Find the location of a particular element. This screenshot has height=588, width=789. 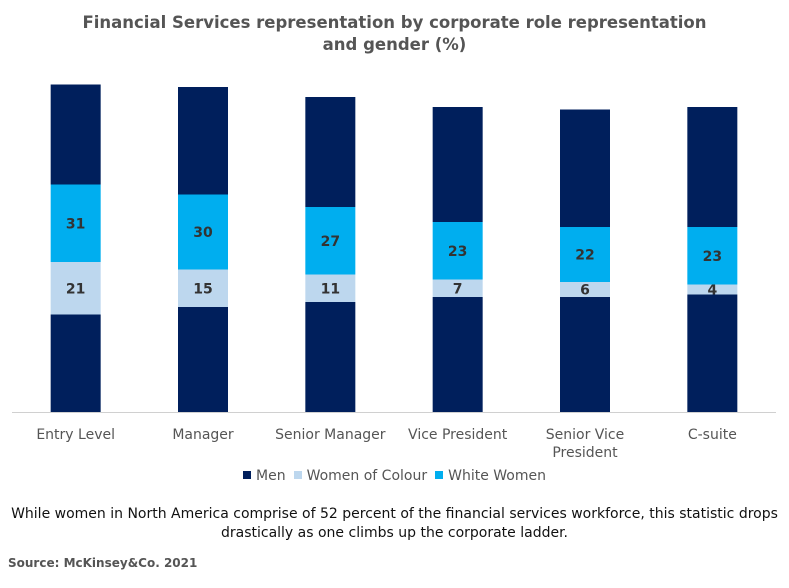

legend-label: White Women is located at coordinates (497, 476).